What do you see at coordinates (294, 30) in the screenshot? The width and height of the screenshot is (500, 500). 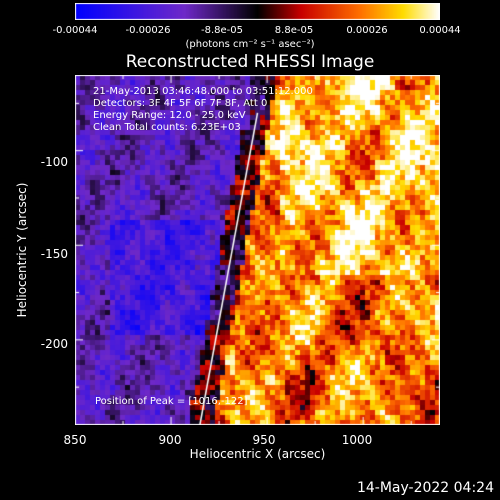 I see `colorbar-tick: 8.8e-05` at bounding box center [294, 30].